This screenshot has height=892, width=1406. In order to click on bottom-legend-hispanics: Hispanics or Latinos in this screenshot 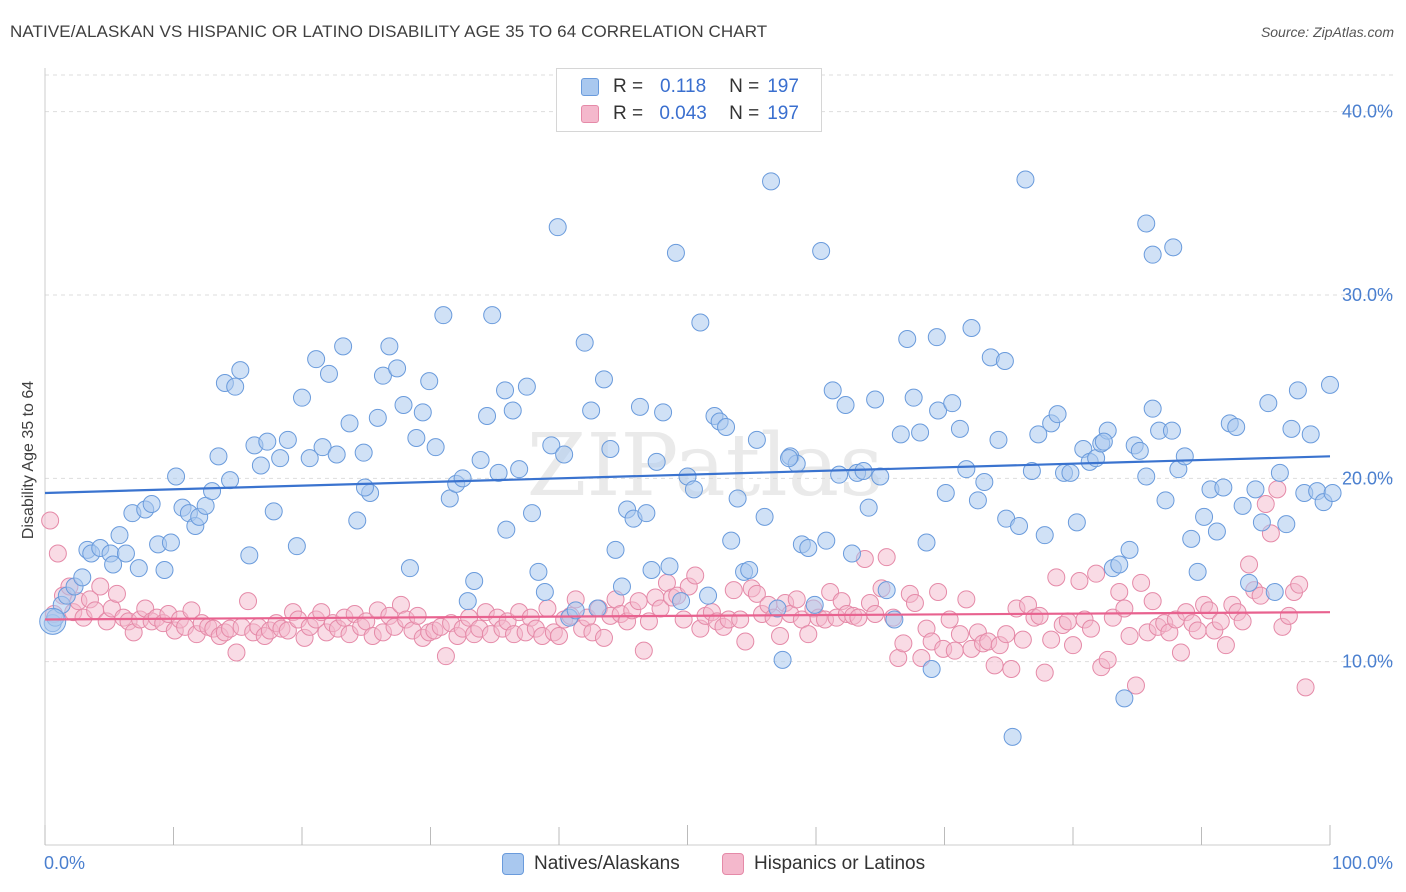, I will do `click(823, 864)`.